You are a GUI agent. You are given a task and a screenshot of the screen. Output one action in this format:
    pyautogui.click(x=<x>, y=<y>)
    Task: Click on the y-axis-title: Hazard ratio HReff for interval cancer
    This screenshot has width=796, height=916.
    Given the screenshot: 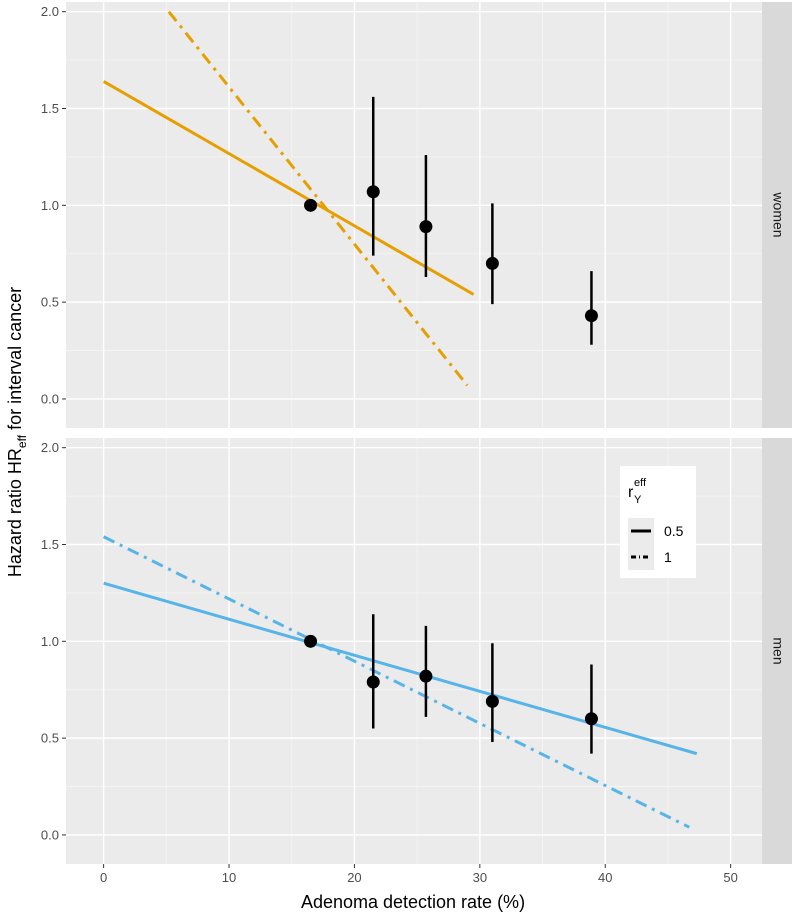 What is the action you would take?
    pyautogui.click(x=17, y=432)
    